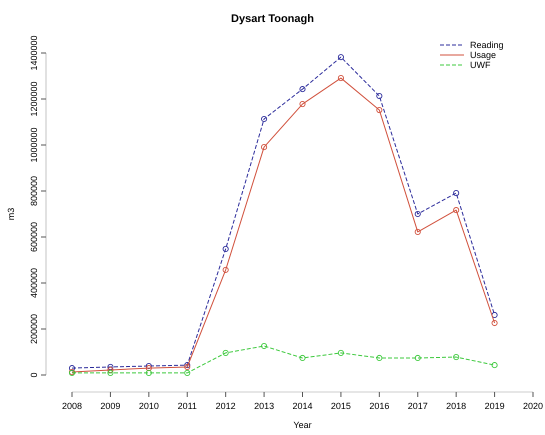 The width and height of the screenshot is (545, 435). What do you see at coordinates (302, 406) in the screenshot?
I see `x-tick-label: 2014` at bounding box center [302, 406].